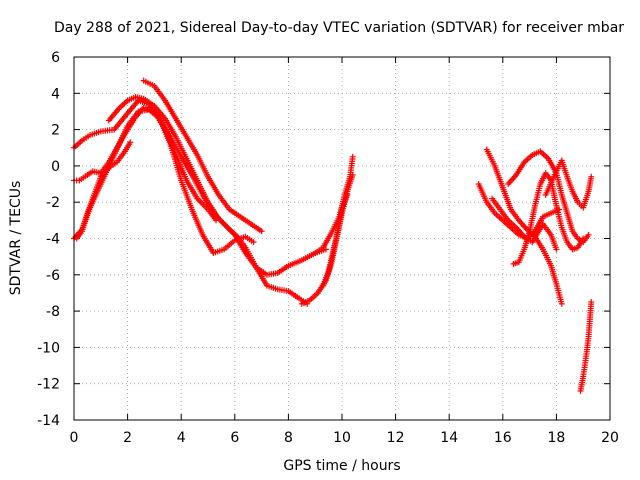 Image resolution: width=640 pixels, height=480 pixels. I want to click on y-tick-label: 6, so click(55, 58).